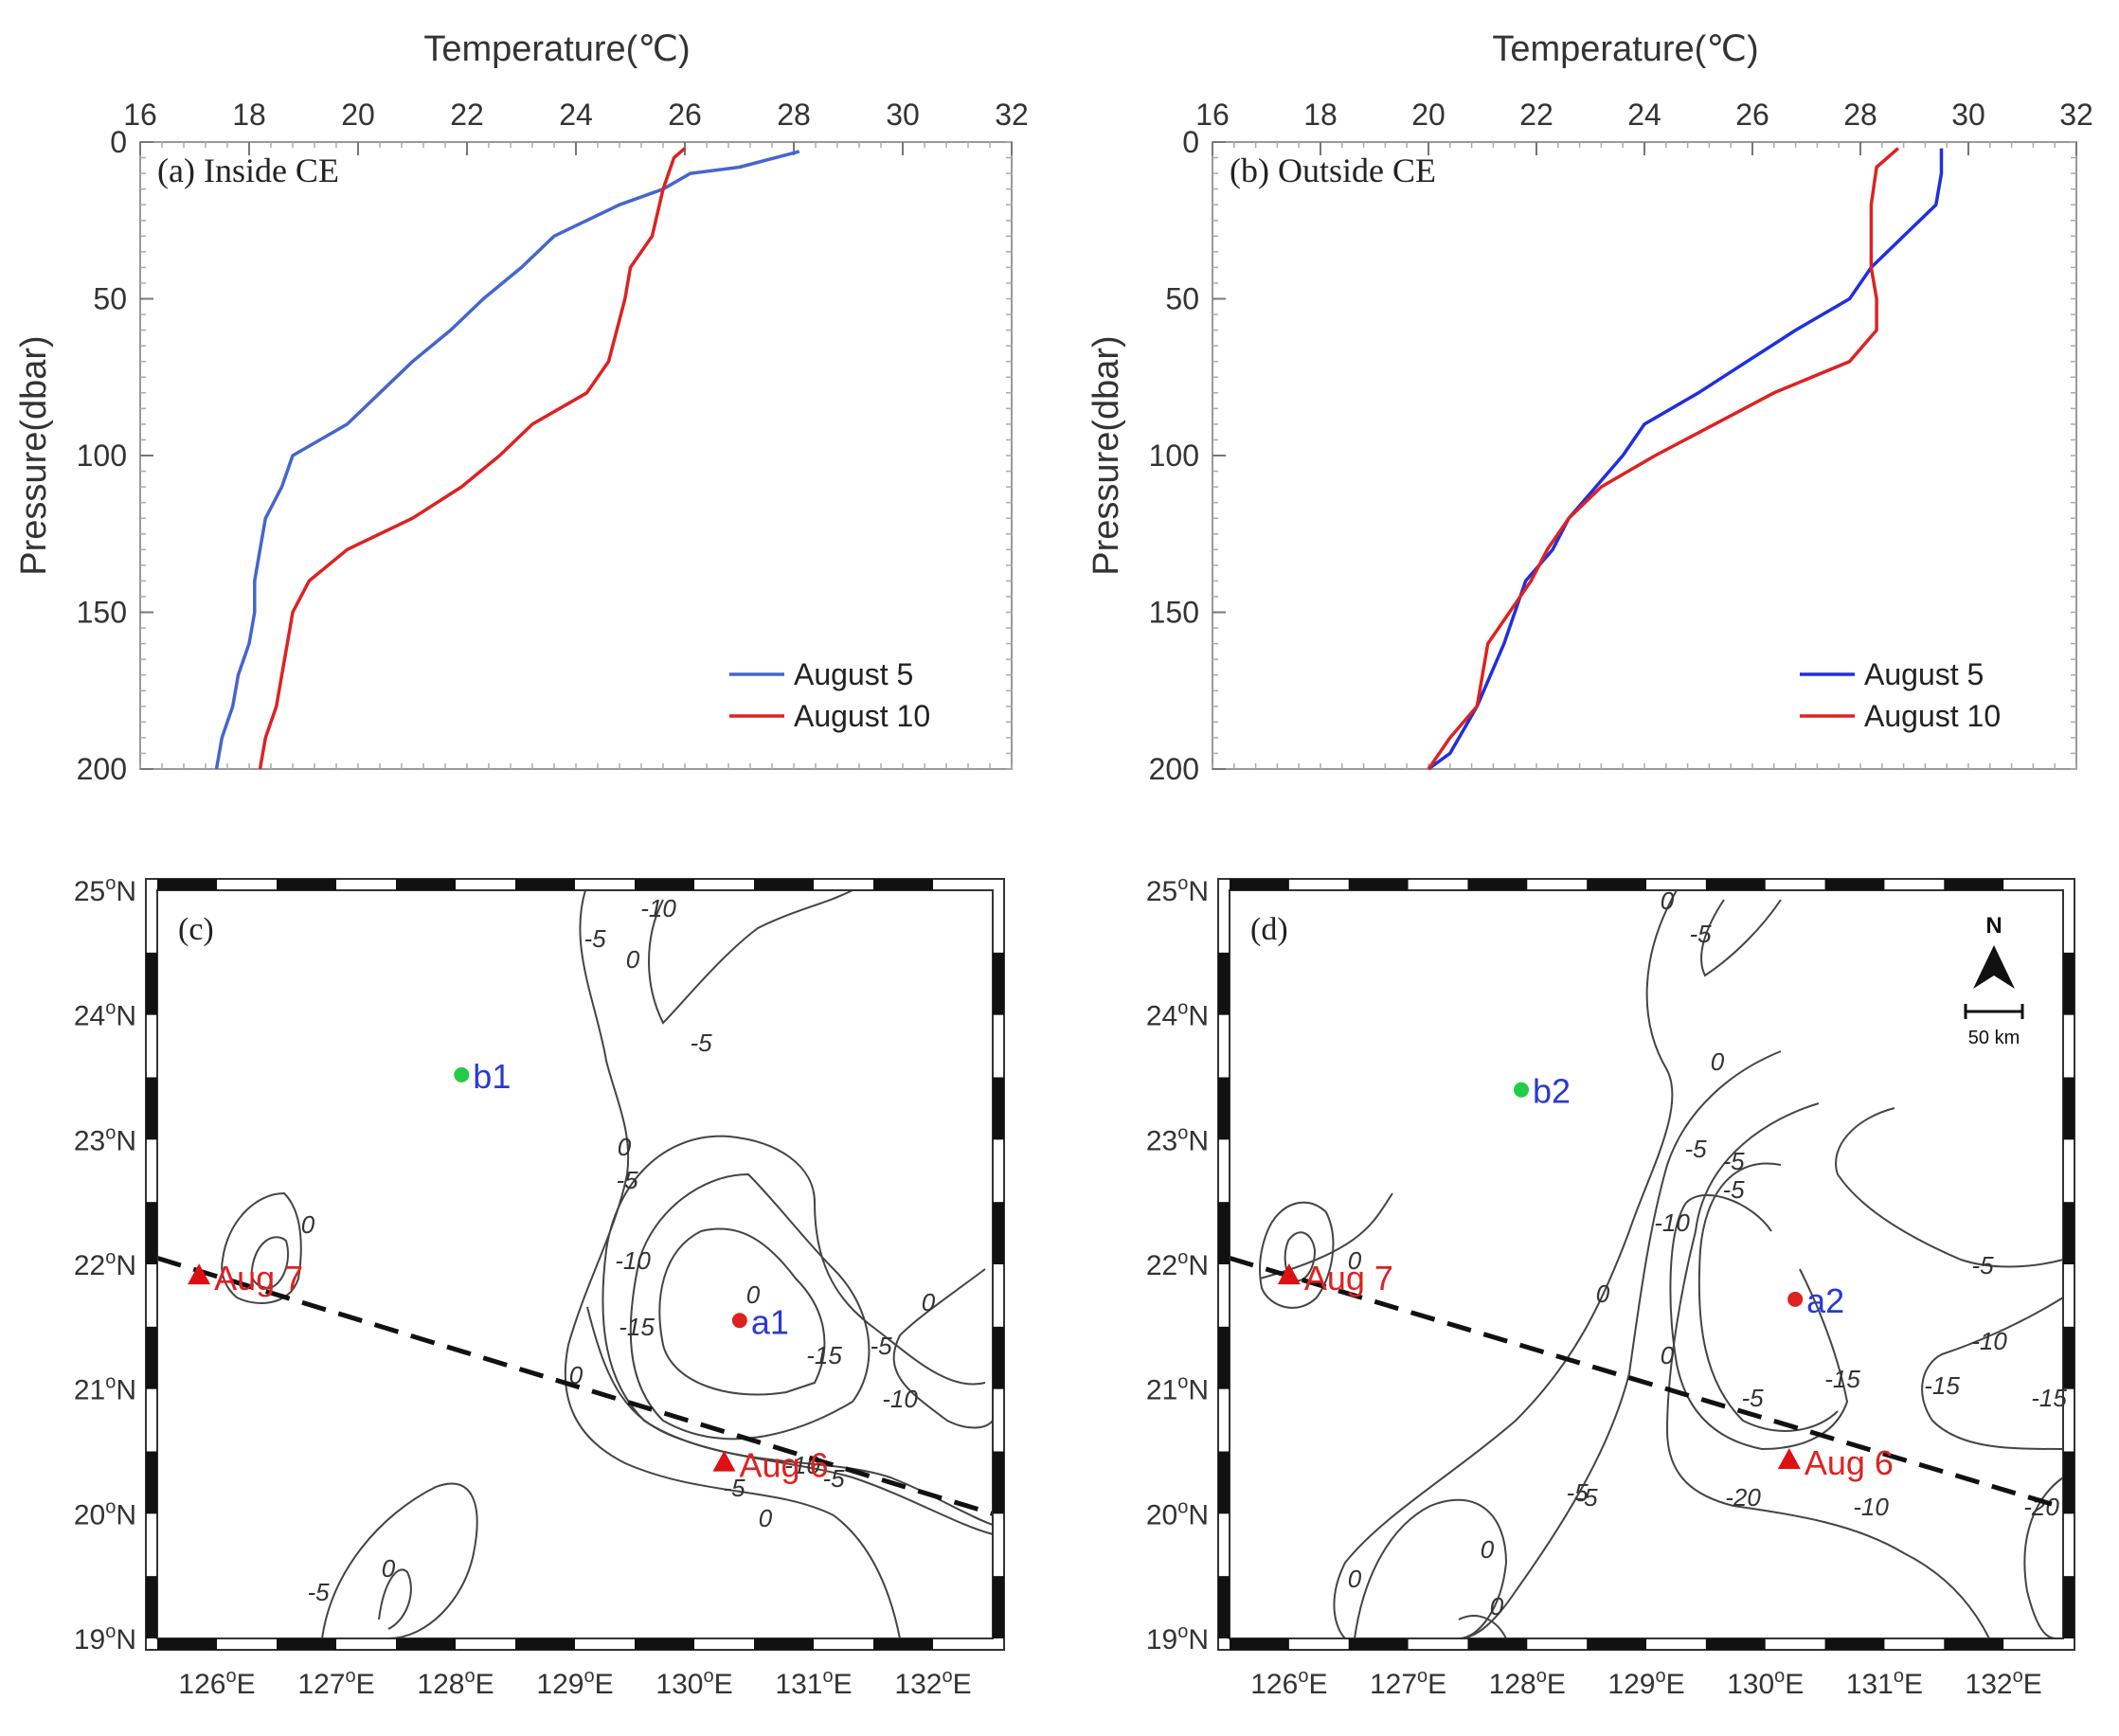 Image resolution: width=2119 pixels, height=1736 pixels. I want to click on x-tick-label: 22, so click(467, 115).